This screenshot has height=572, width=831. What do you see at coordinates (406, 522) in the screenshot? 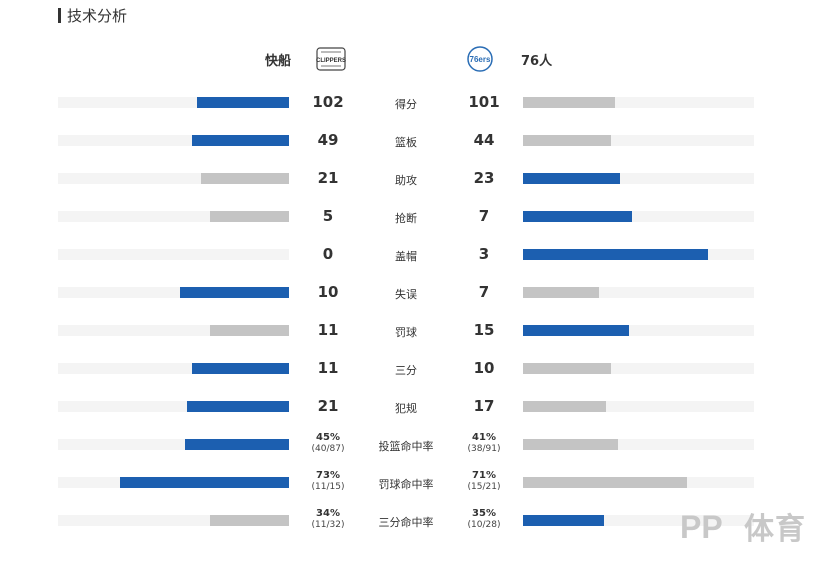
I see `stat-label: 三分命中率` at bounding box center [406, 522].